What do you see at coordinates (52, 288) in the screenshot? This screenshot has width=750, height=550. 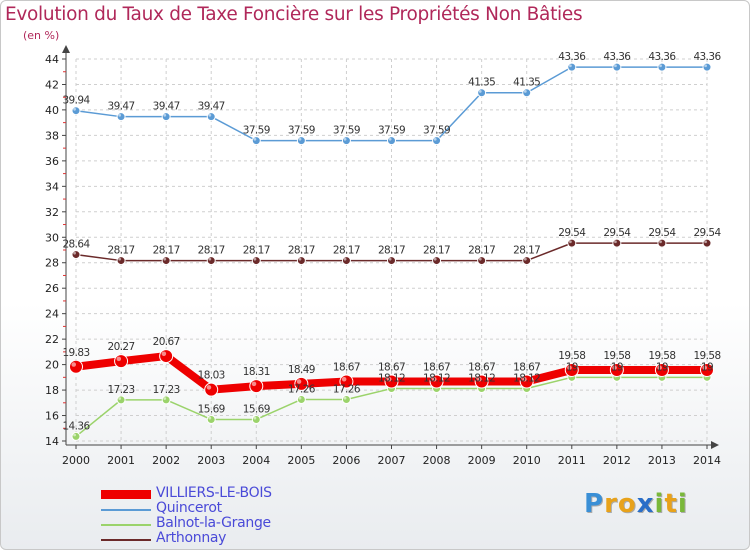 I see `y-tick-label: 26` at bounding box center [52, 288].